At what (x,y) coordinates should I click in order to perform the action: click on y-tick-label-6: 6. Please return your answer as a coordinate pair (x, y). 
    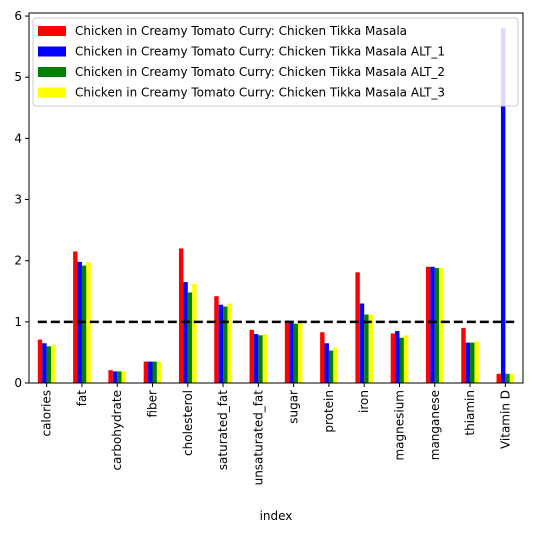
    Looking at the image, I should click on (18, 16).